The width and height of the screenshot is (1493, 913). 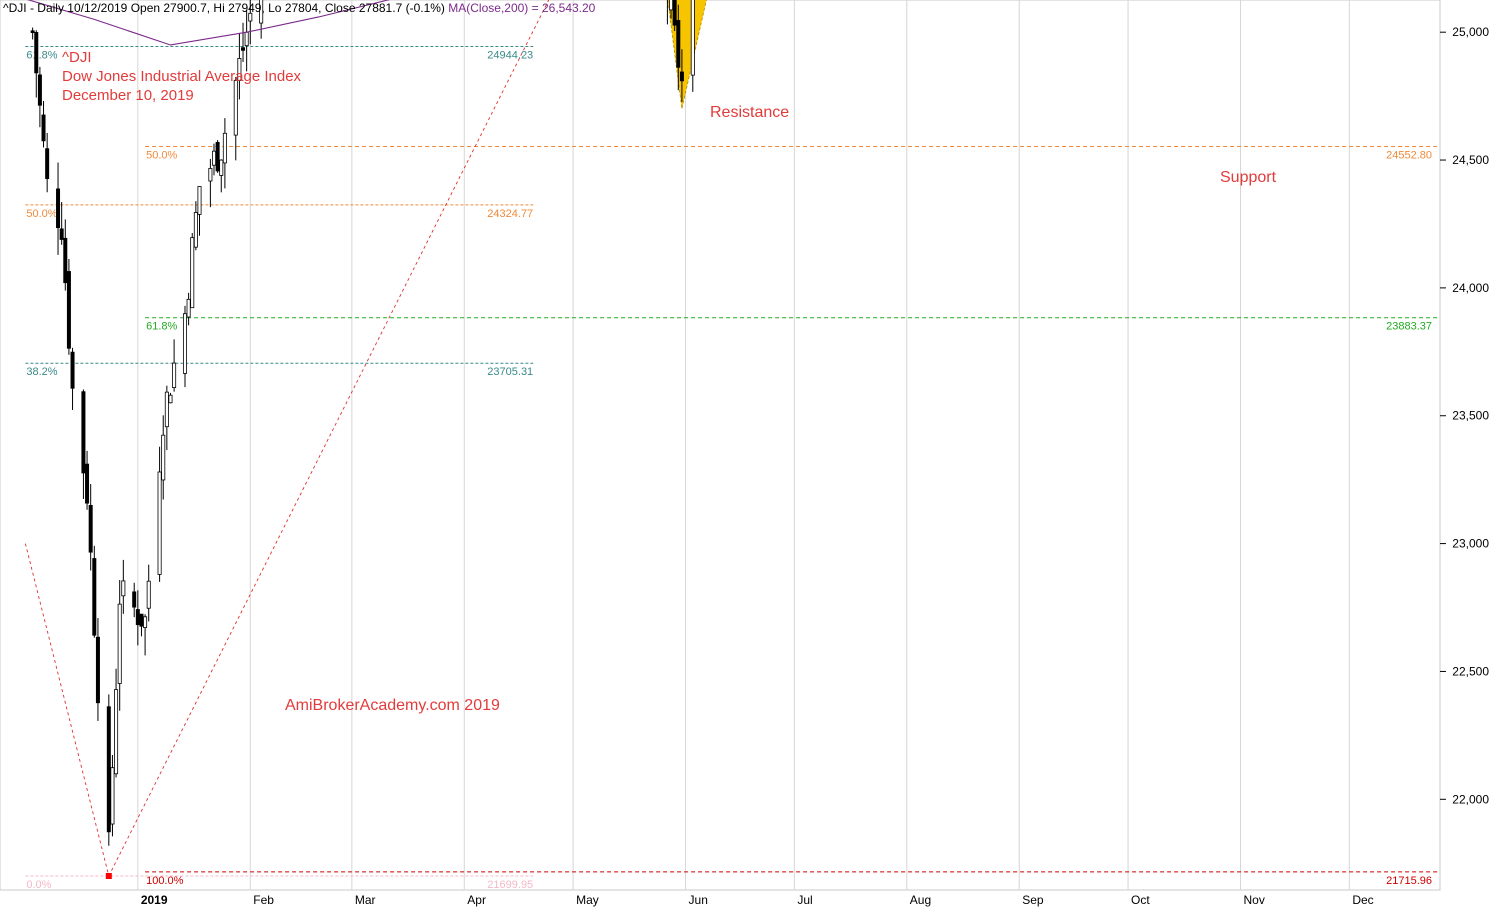 I want to click on price-tick-label: 25,000, so click(x=1470, y=32).